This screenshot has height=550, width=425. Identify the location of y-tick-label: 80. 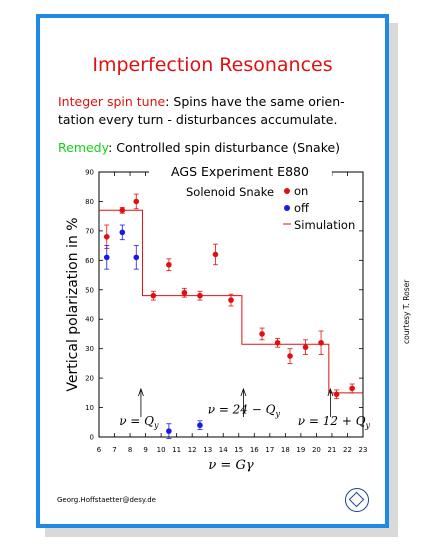
(89, 202).